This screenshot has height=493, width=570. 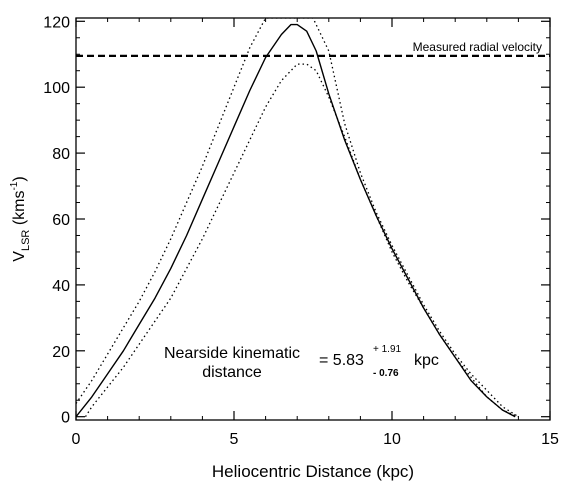 What do you see at coordinates (26, 240) in the screenshot?
I see `y-axis-title-sub: LSR` at bounding box center [26, 240].